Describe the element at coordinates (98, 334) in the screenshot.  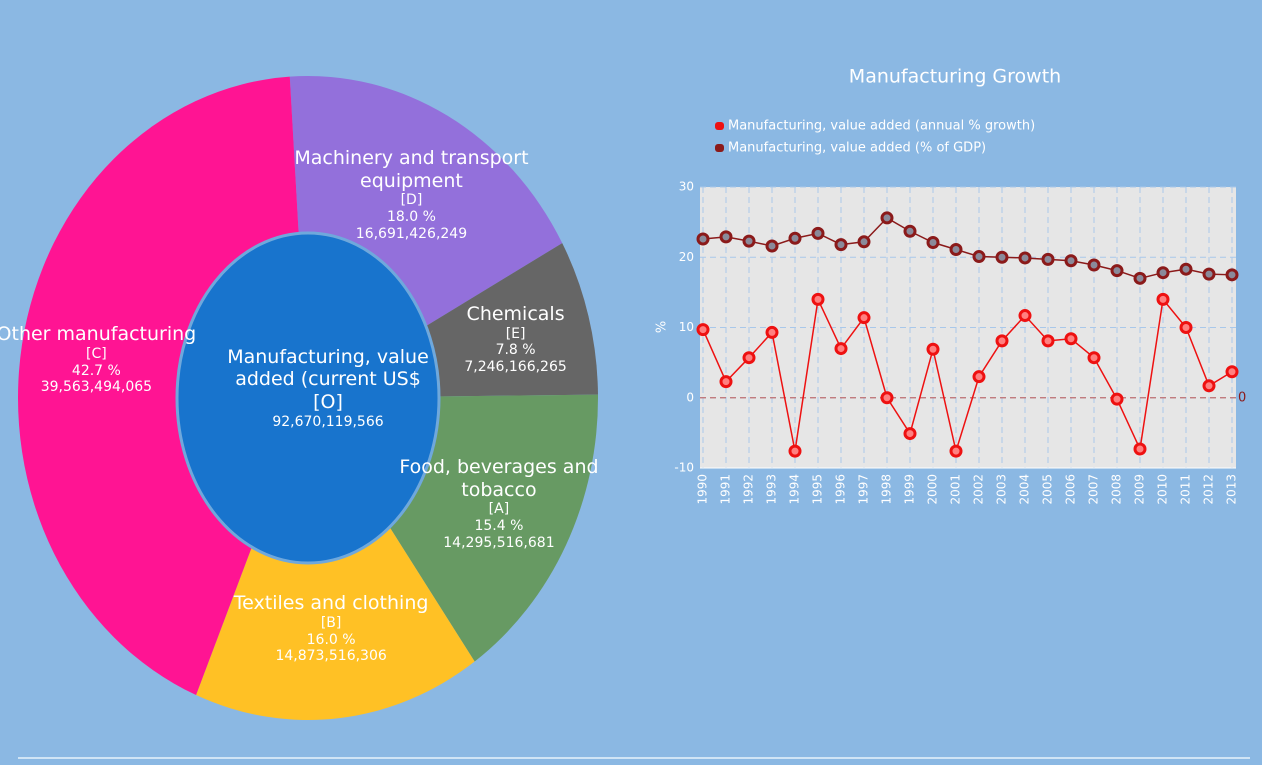
I see `segment-name: Other manufacturing` at that location.